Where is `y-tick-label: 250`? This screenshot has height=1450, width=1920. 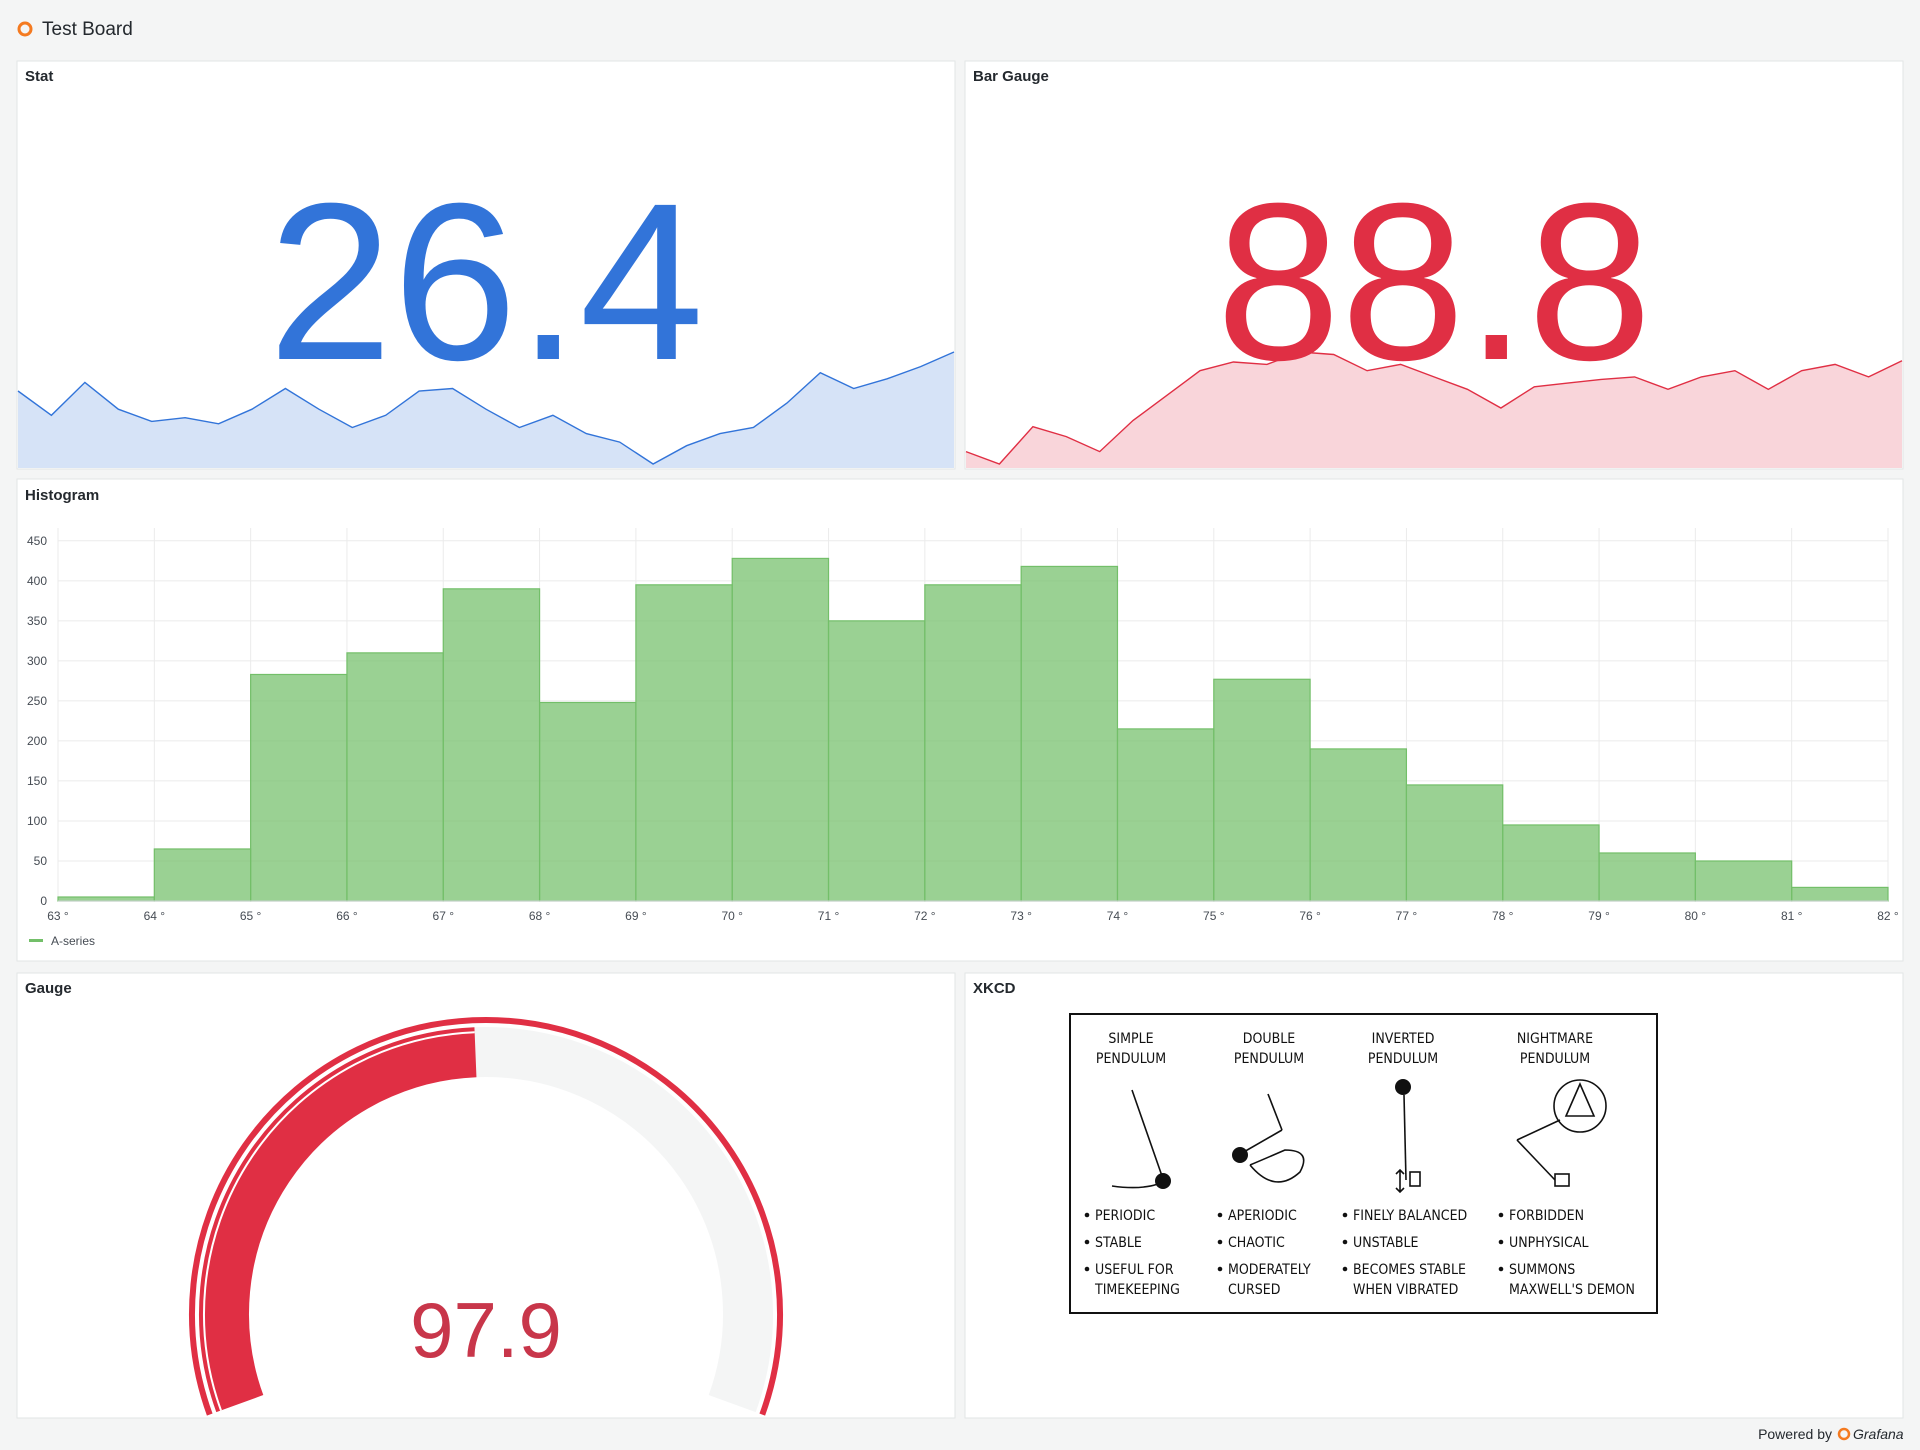 y-tick-label: 250 is located at coordinates (37, 701).